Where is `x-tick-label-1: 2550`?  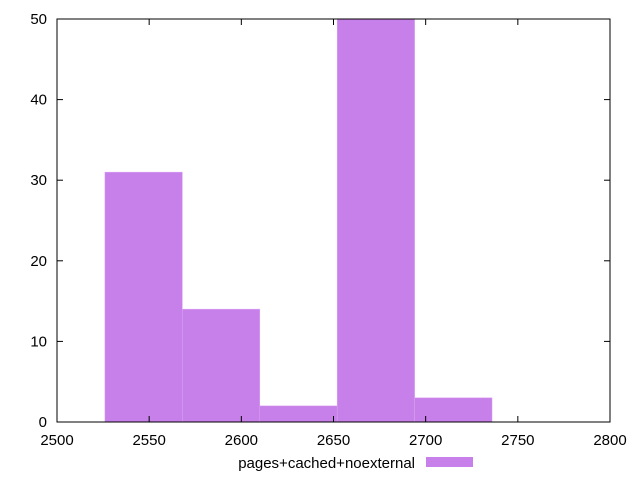 x-tick-label-1: 2550 is located at coordinates (148, 440).